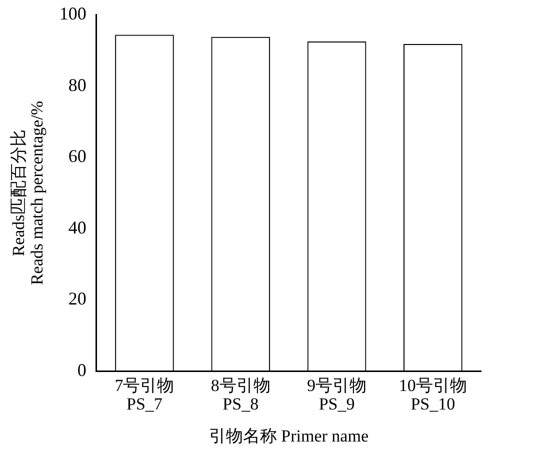  What do you see at coordinates (27, 193) in the screenshot?
I see `y-axis-title: Reads匹配百分比 Reads match percentage/%` at bounding box center [27, 193].